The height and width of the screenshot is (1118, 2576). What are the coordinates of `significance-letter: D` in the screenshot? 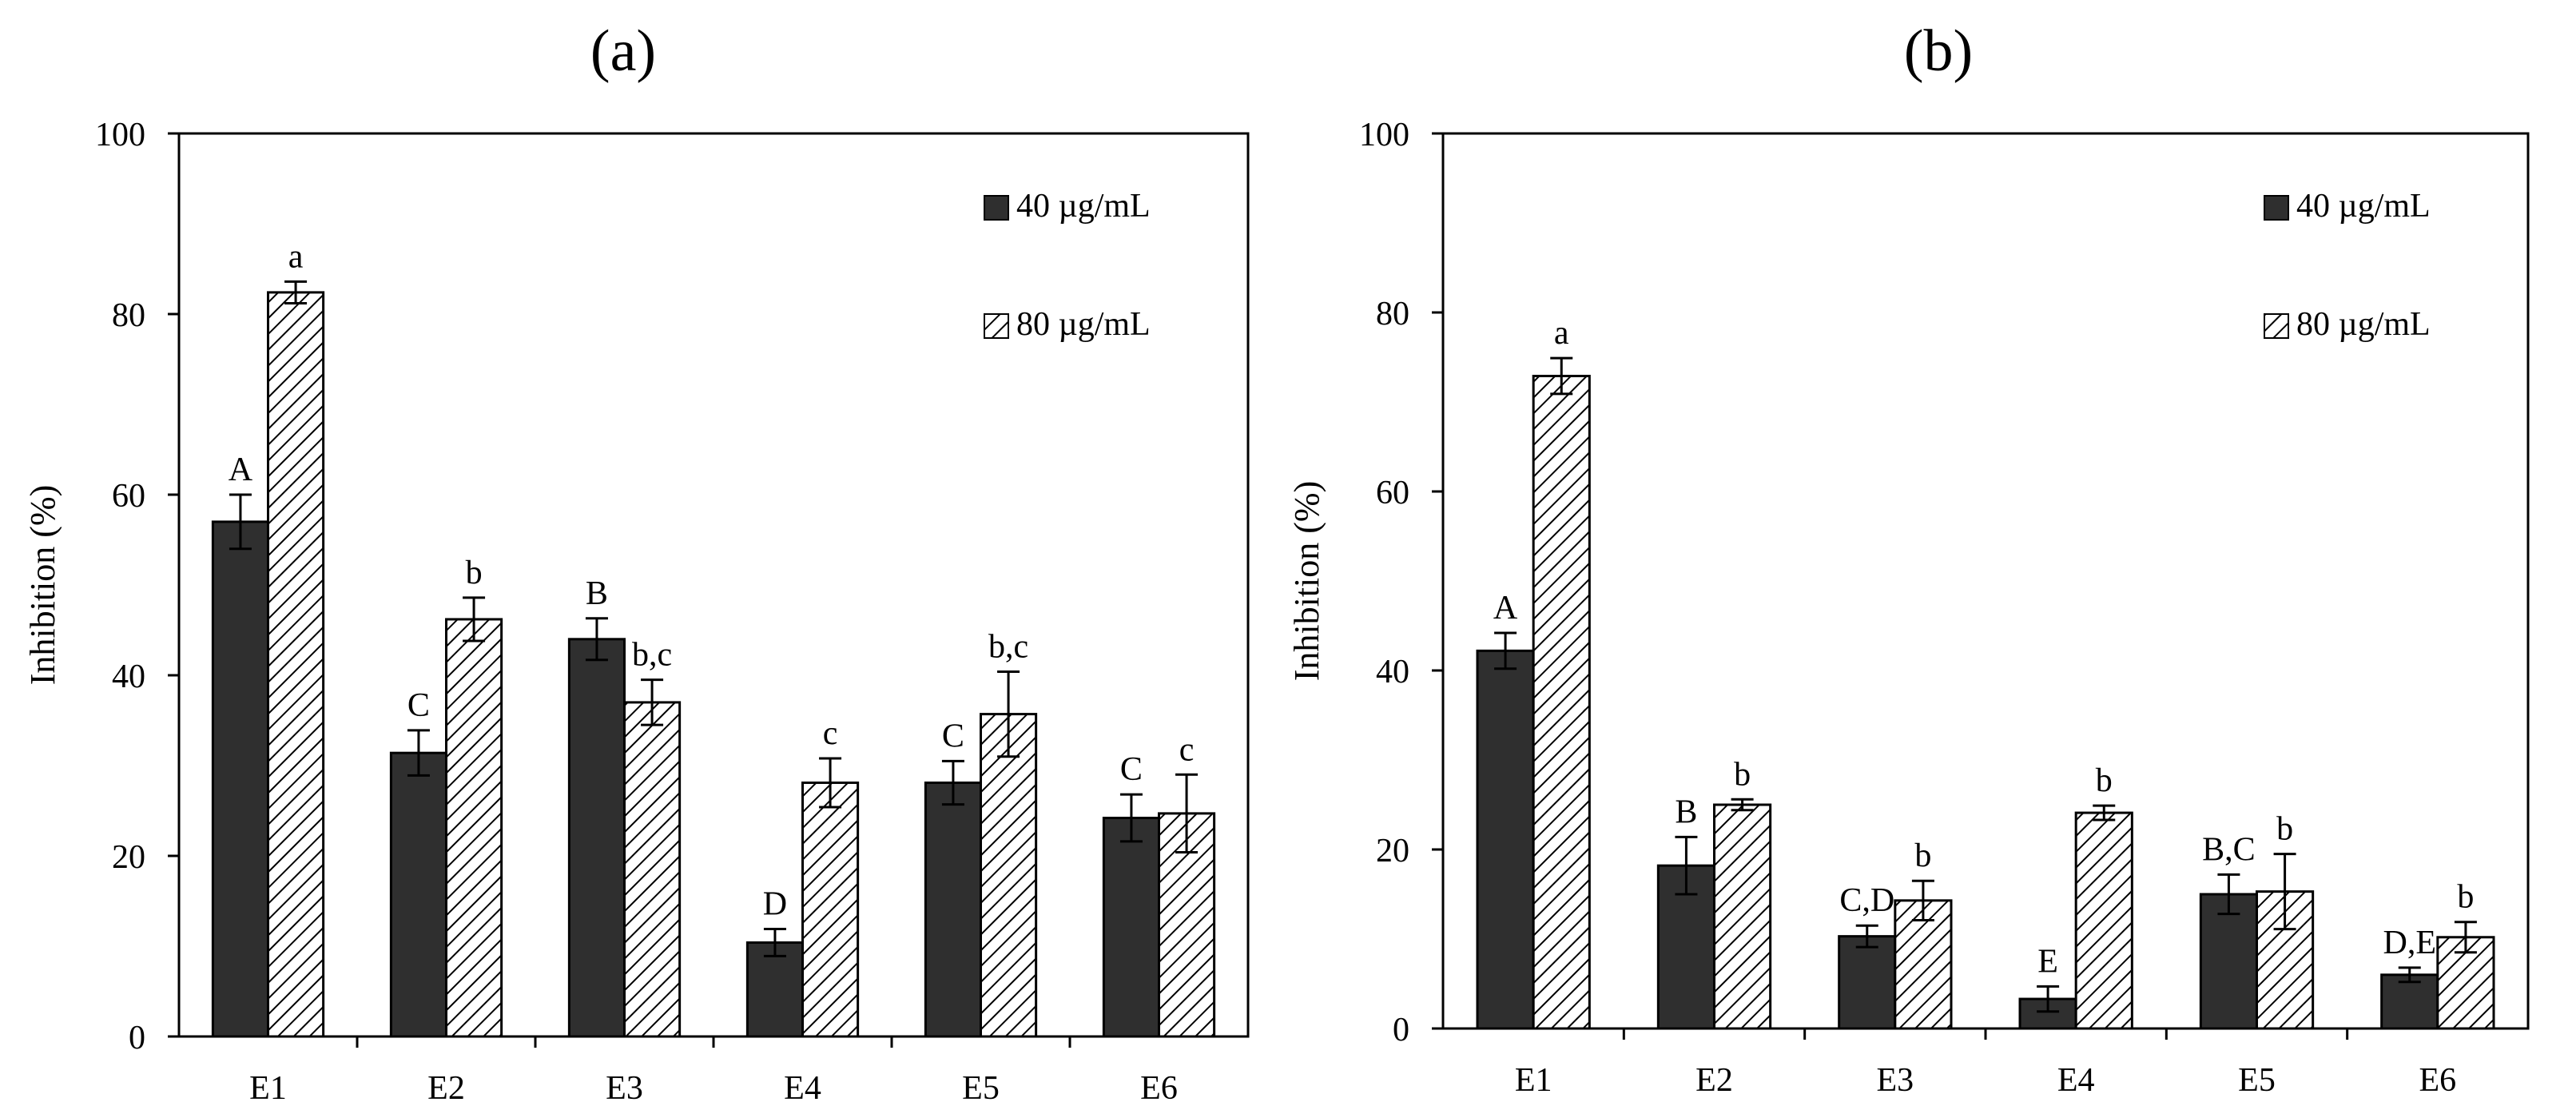 It's located at (775, 905).